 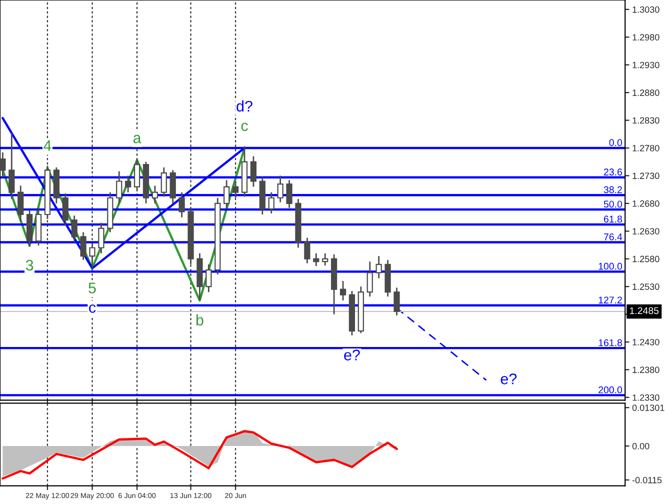 What do you see at coordinates (648, 407) in the screenshot?
I see `y-tick-label: 0.01301` at bounding box center [648, 407].